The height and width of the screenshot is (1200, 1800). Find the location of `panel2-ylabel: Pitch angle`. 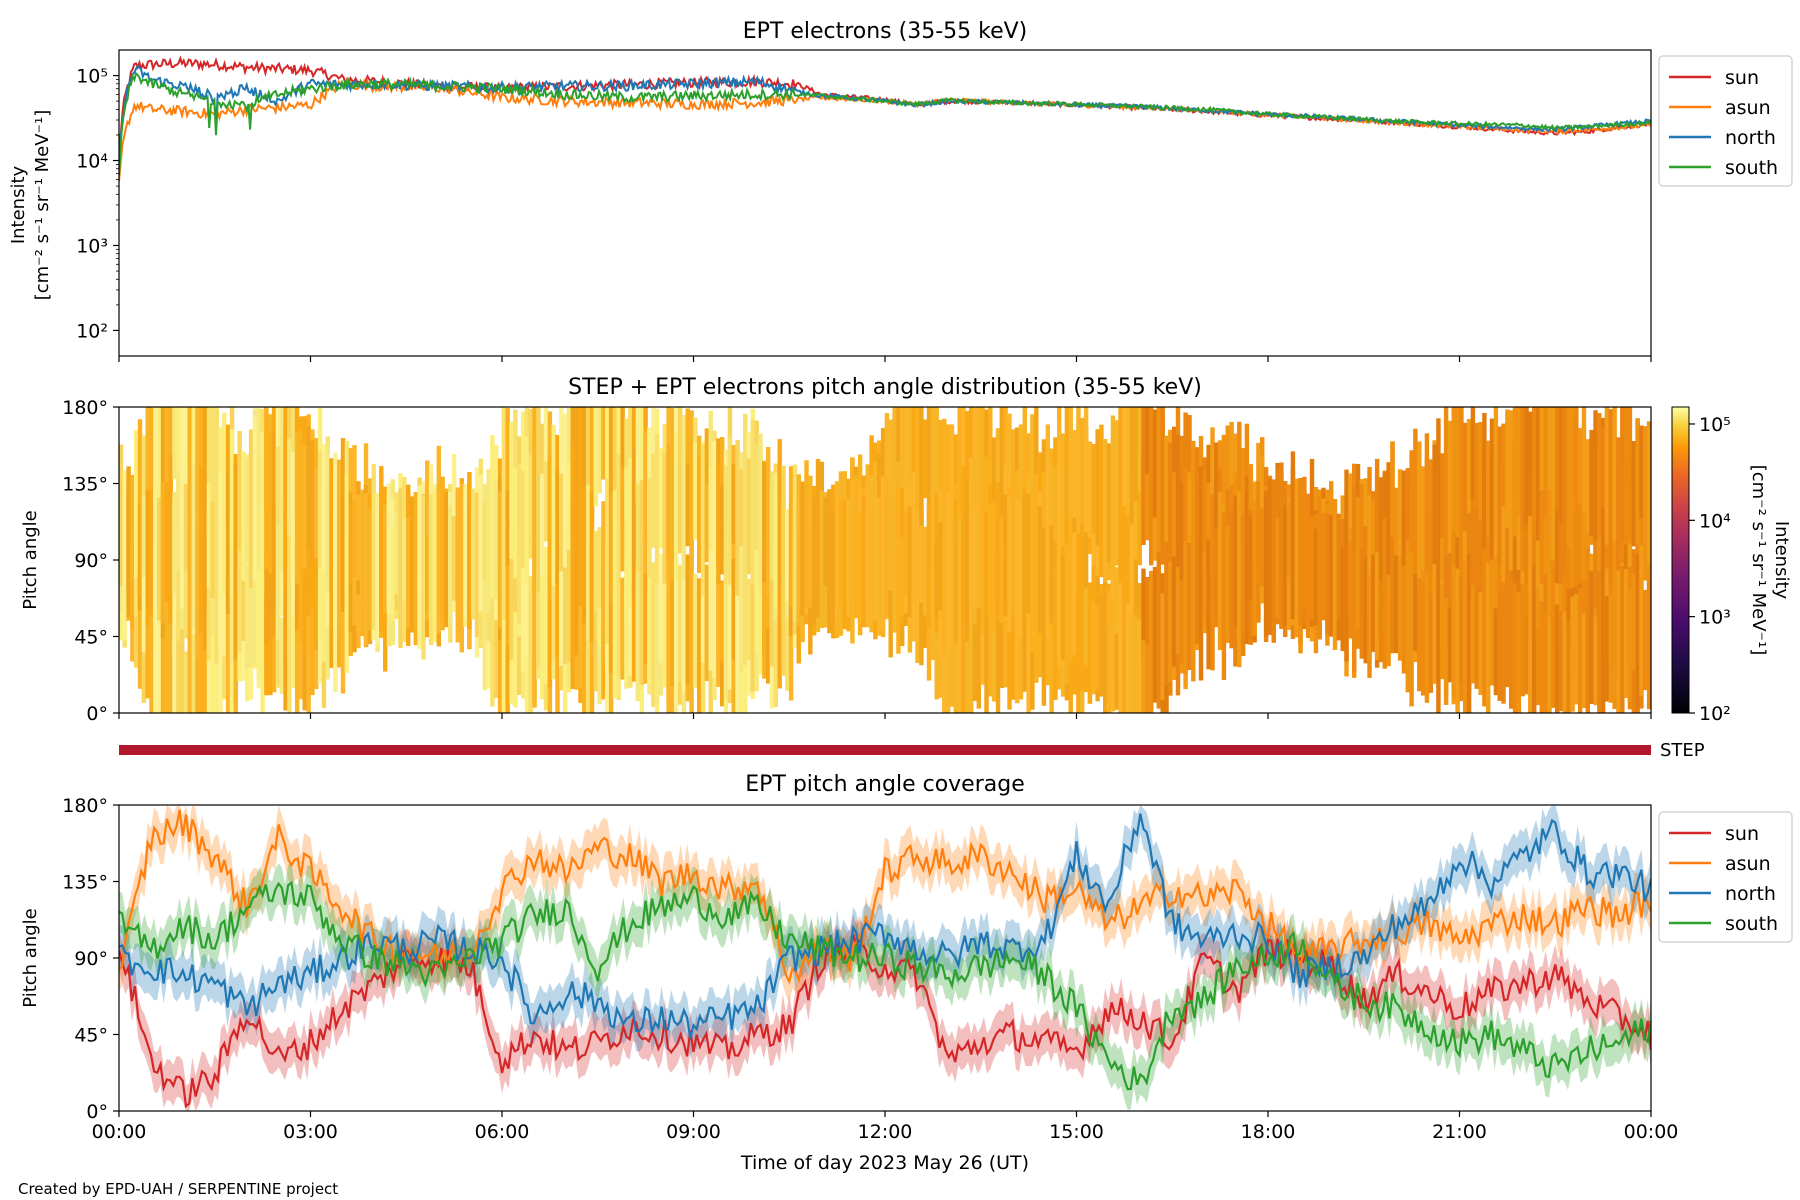

panel2-ylabel: Pitch angle is located at coordinates (30, 559).